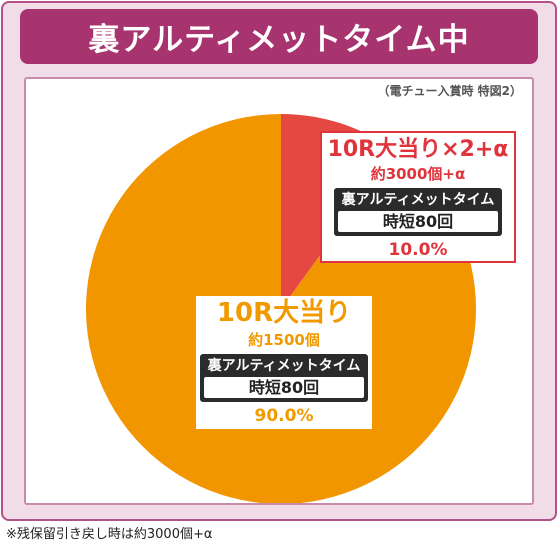  What do you see at coordinates (418, 174) in the screenshot?
I see `slice-payout: 約3000個+α` at bounding box center [418, 174].